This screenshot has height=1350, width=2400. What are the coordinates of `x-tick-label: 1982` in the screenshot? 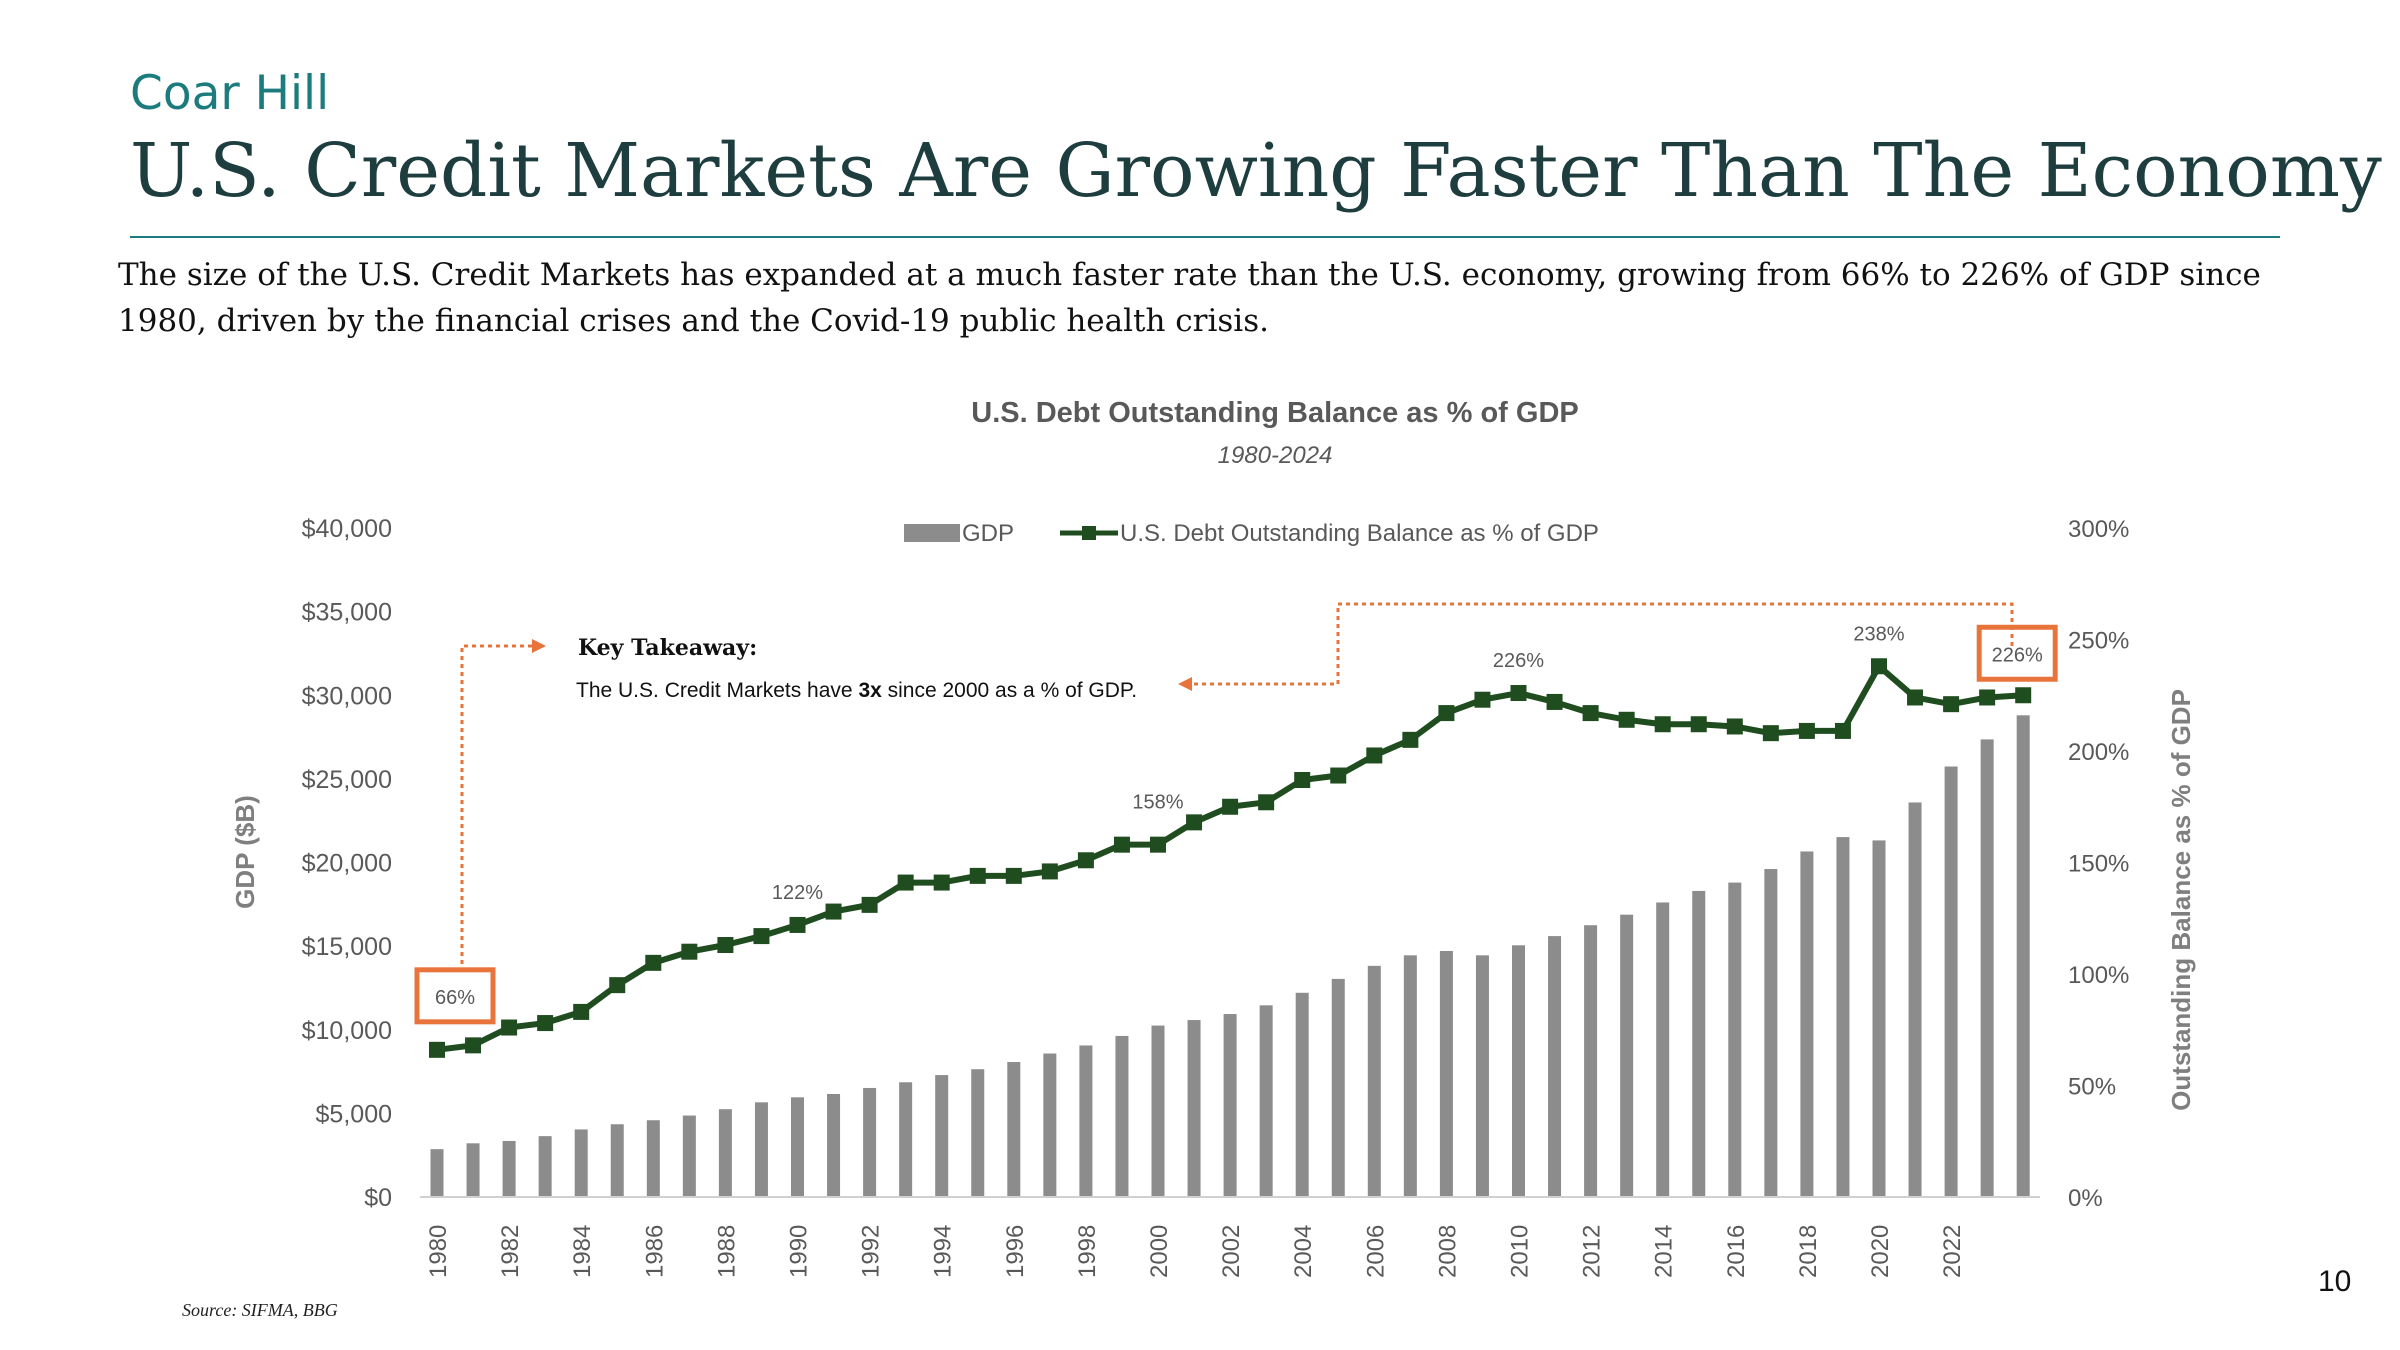 It's located at (510, 1251).